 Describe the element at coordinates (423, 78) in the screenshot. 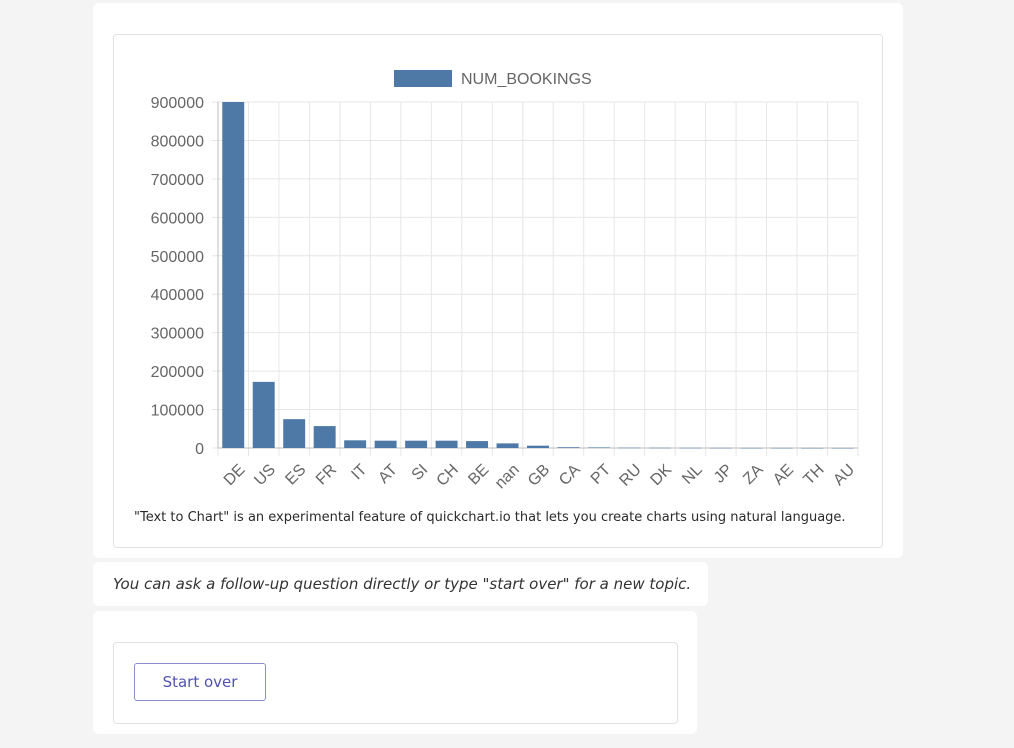

I see `legend-swatch` at that location.